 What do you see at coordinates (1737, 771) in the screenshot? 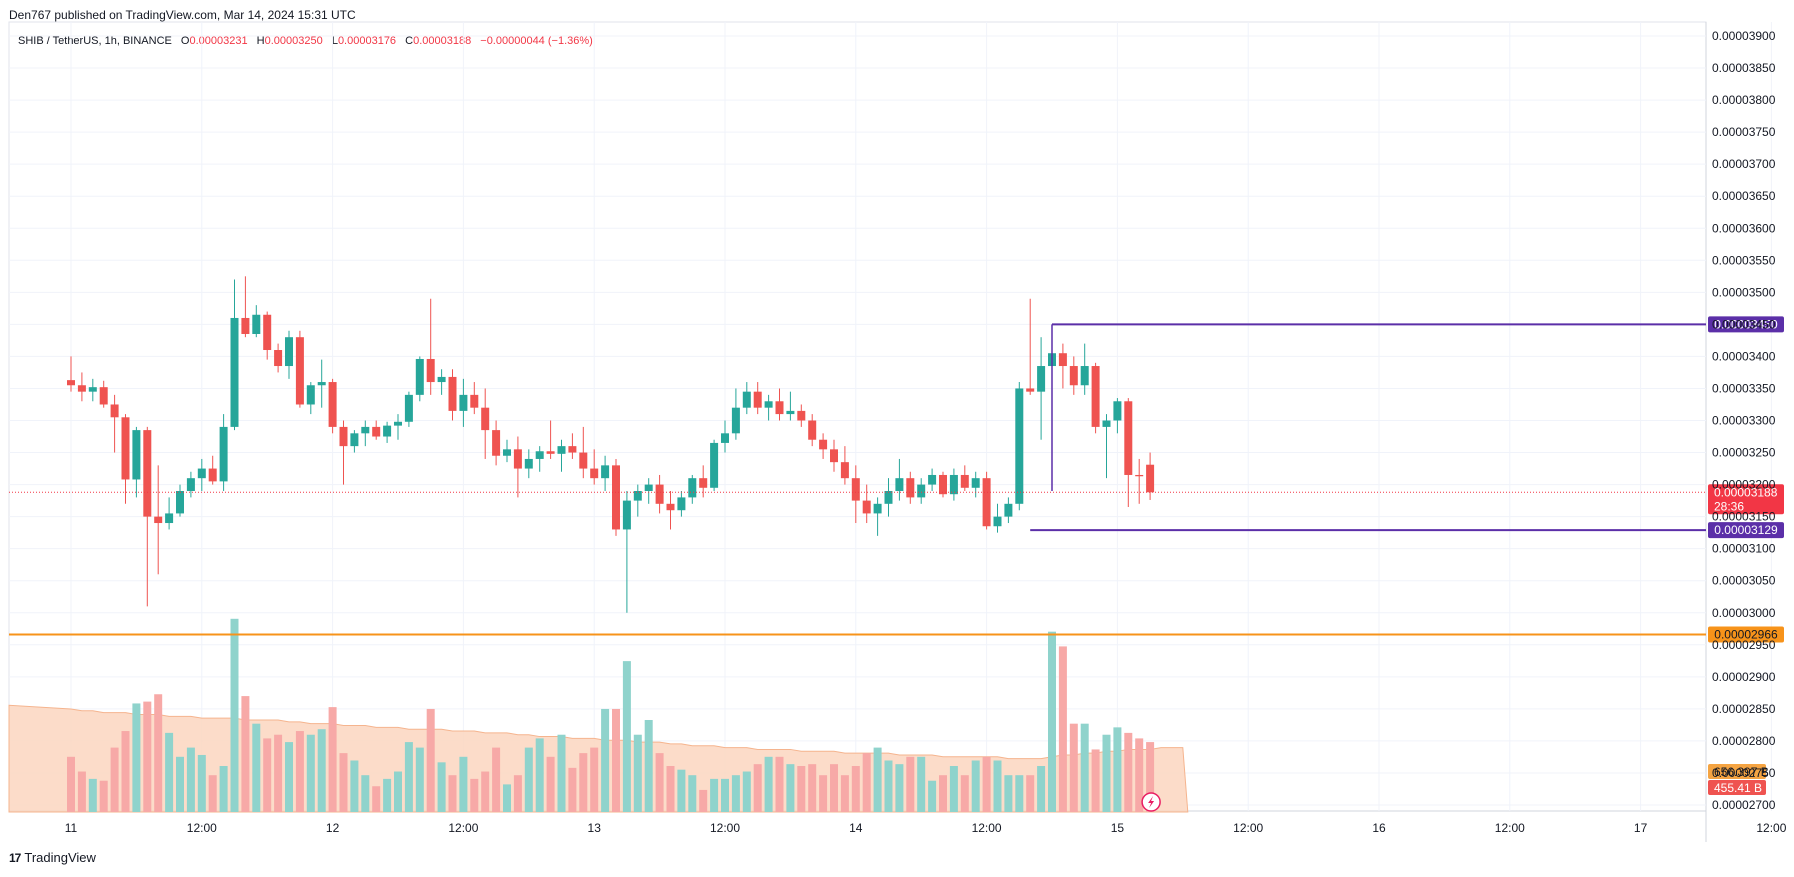
I see `volume-value-badge` at bounding box center [1737, 771].